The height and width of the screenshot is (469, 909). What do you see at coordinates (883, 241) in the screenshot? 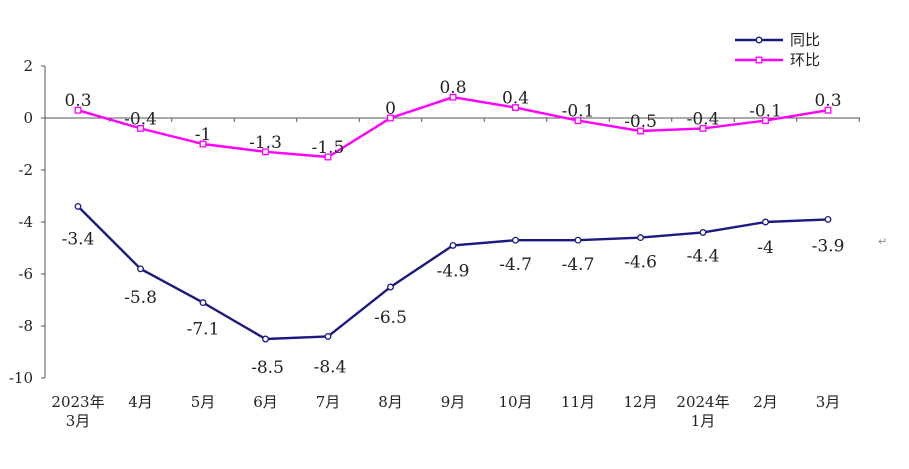
I see `return-mark: ↵` at bounding box center [883, 241].